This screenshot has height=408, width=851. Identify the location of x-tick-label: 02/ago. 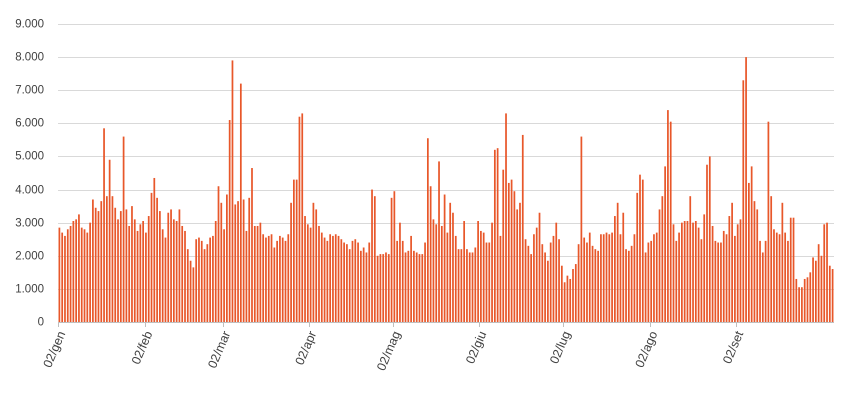
(646, 349).